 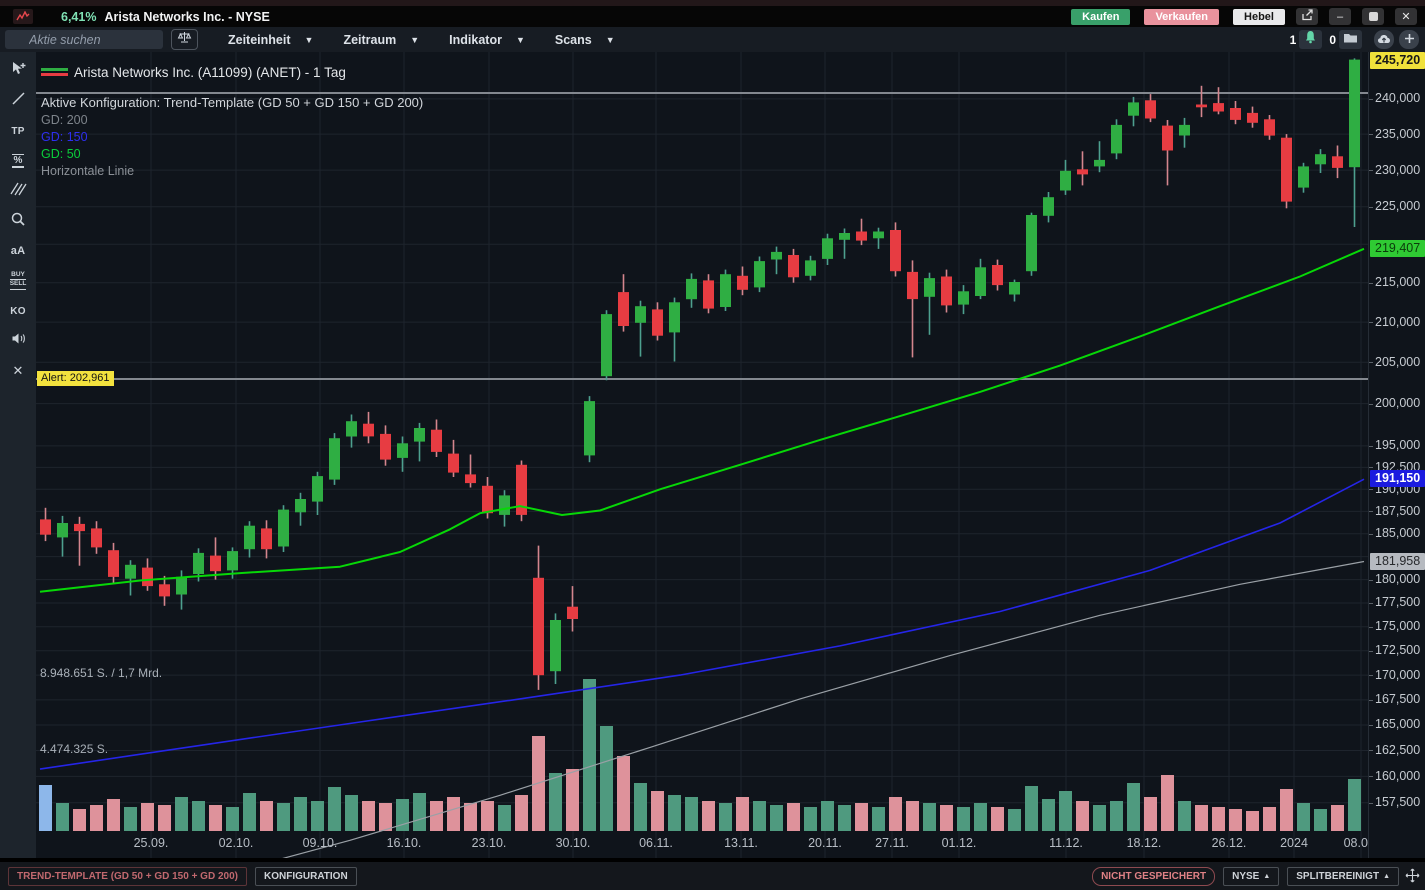 I want to click on menu-zeitraum: Zeitraum ▼, so click(x=381, y=39).